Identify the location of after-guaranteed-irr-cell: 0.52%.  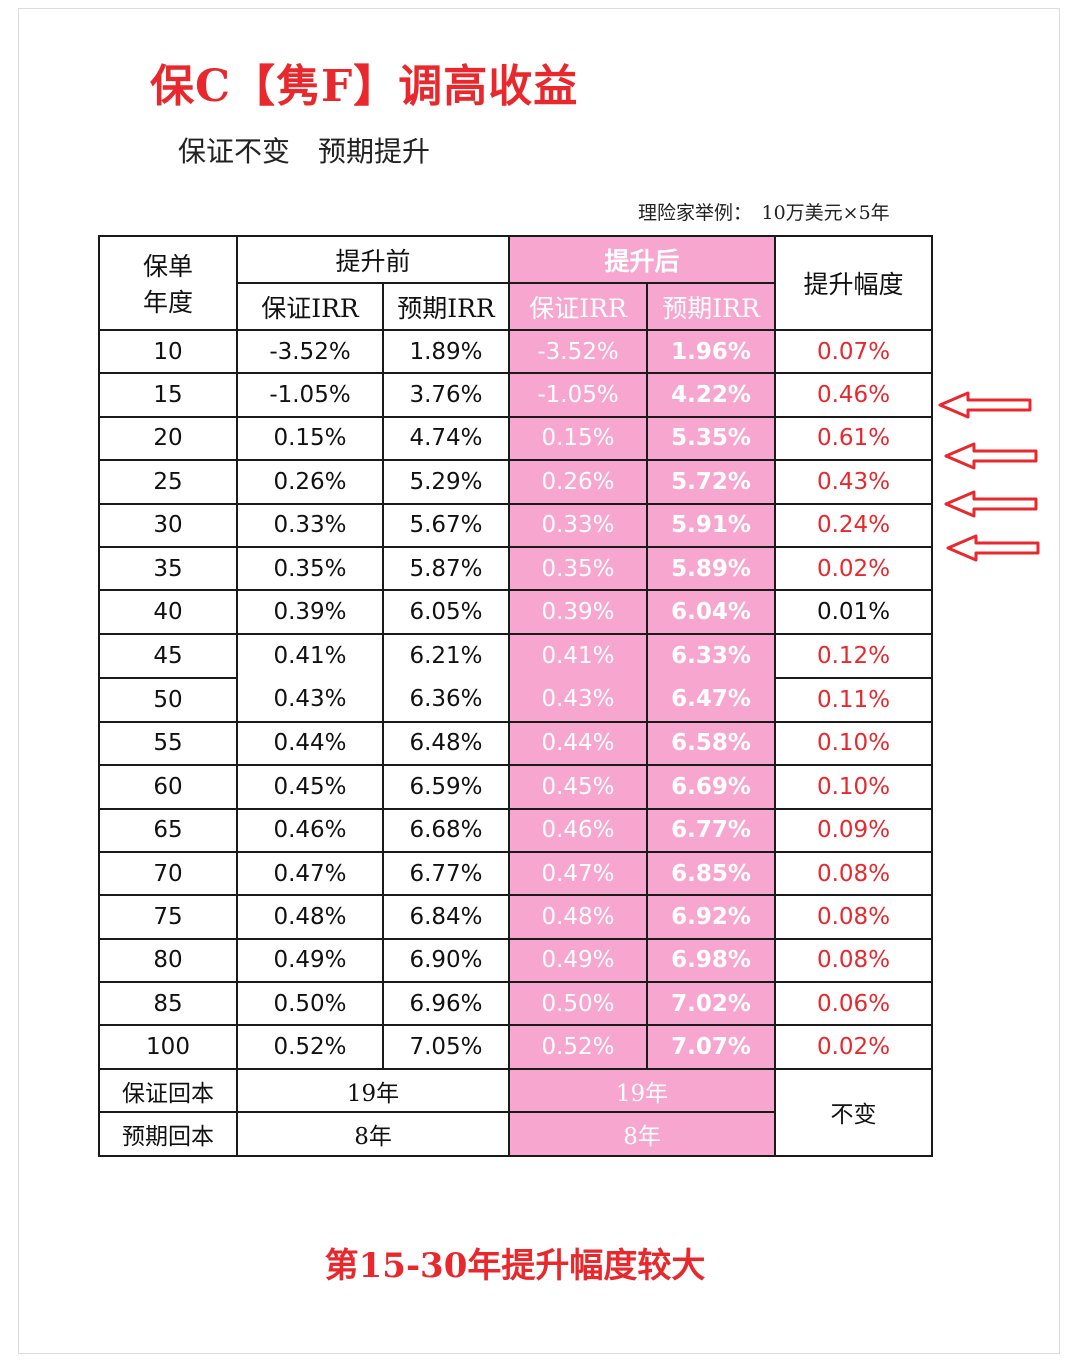
(578, 1047).